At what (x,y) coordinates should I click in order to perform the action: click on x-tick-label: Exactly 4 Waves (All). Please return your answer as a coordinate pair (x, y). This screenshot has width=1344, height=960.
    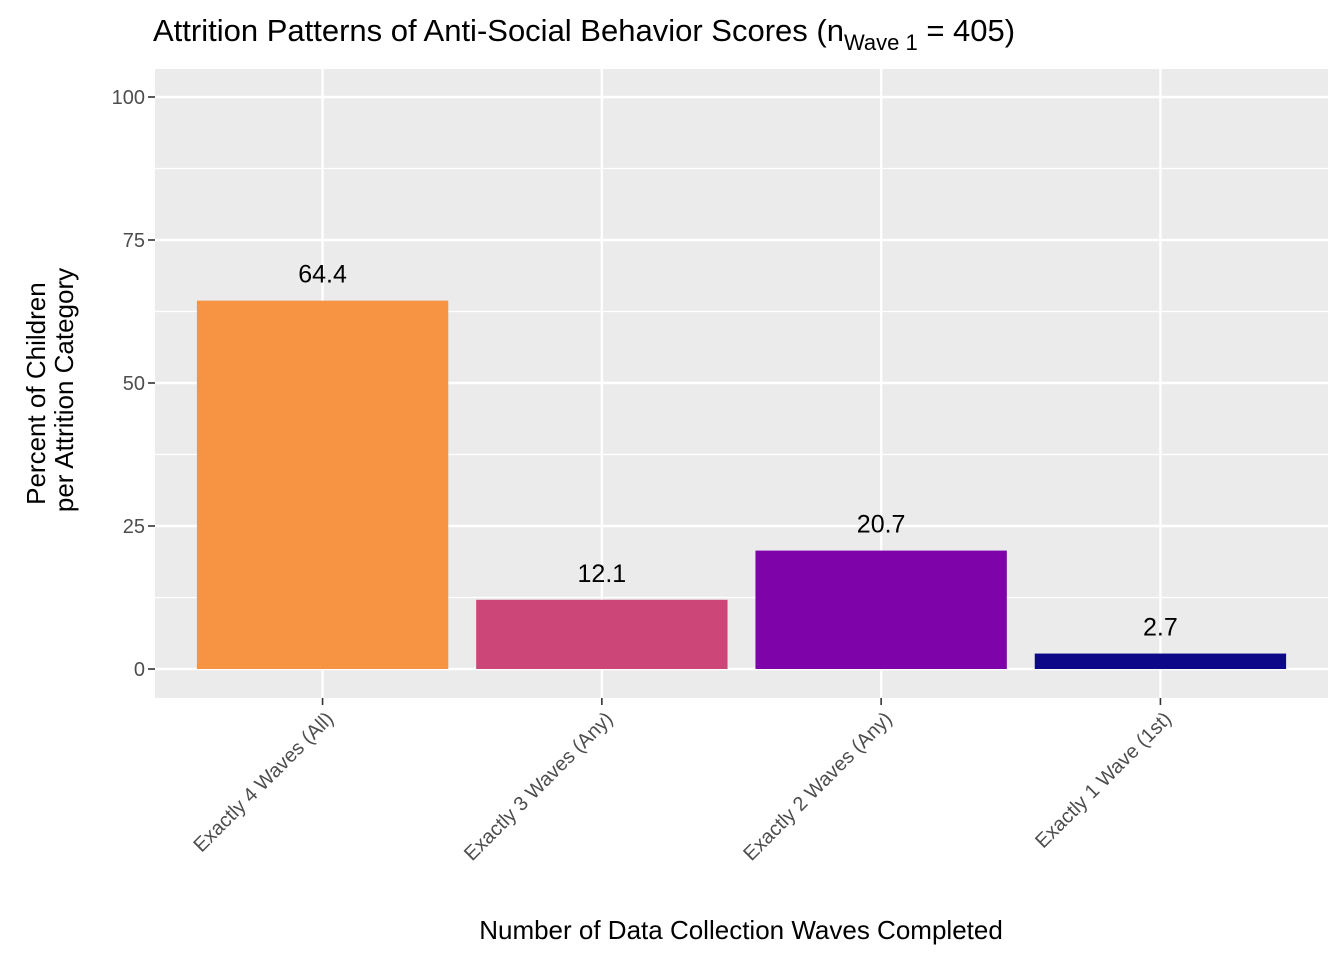
    Looking at the image, I should click on (263, 782).